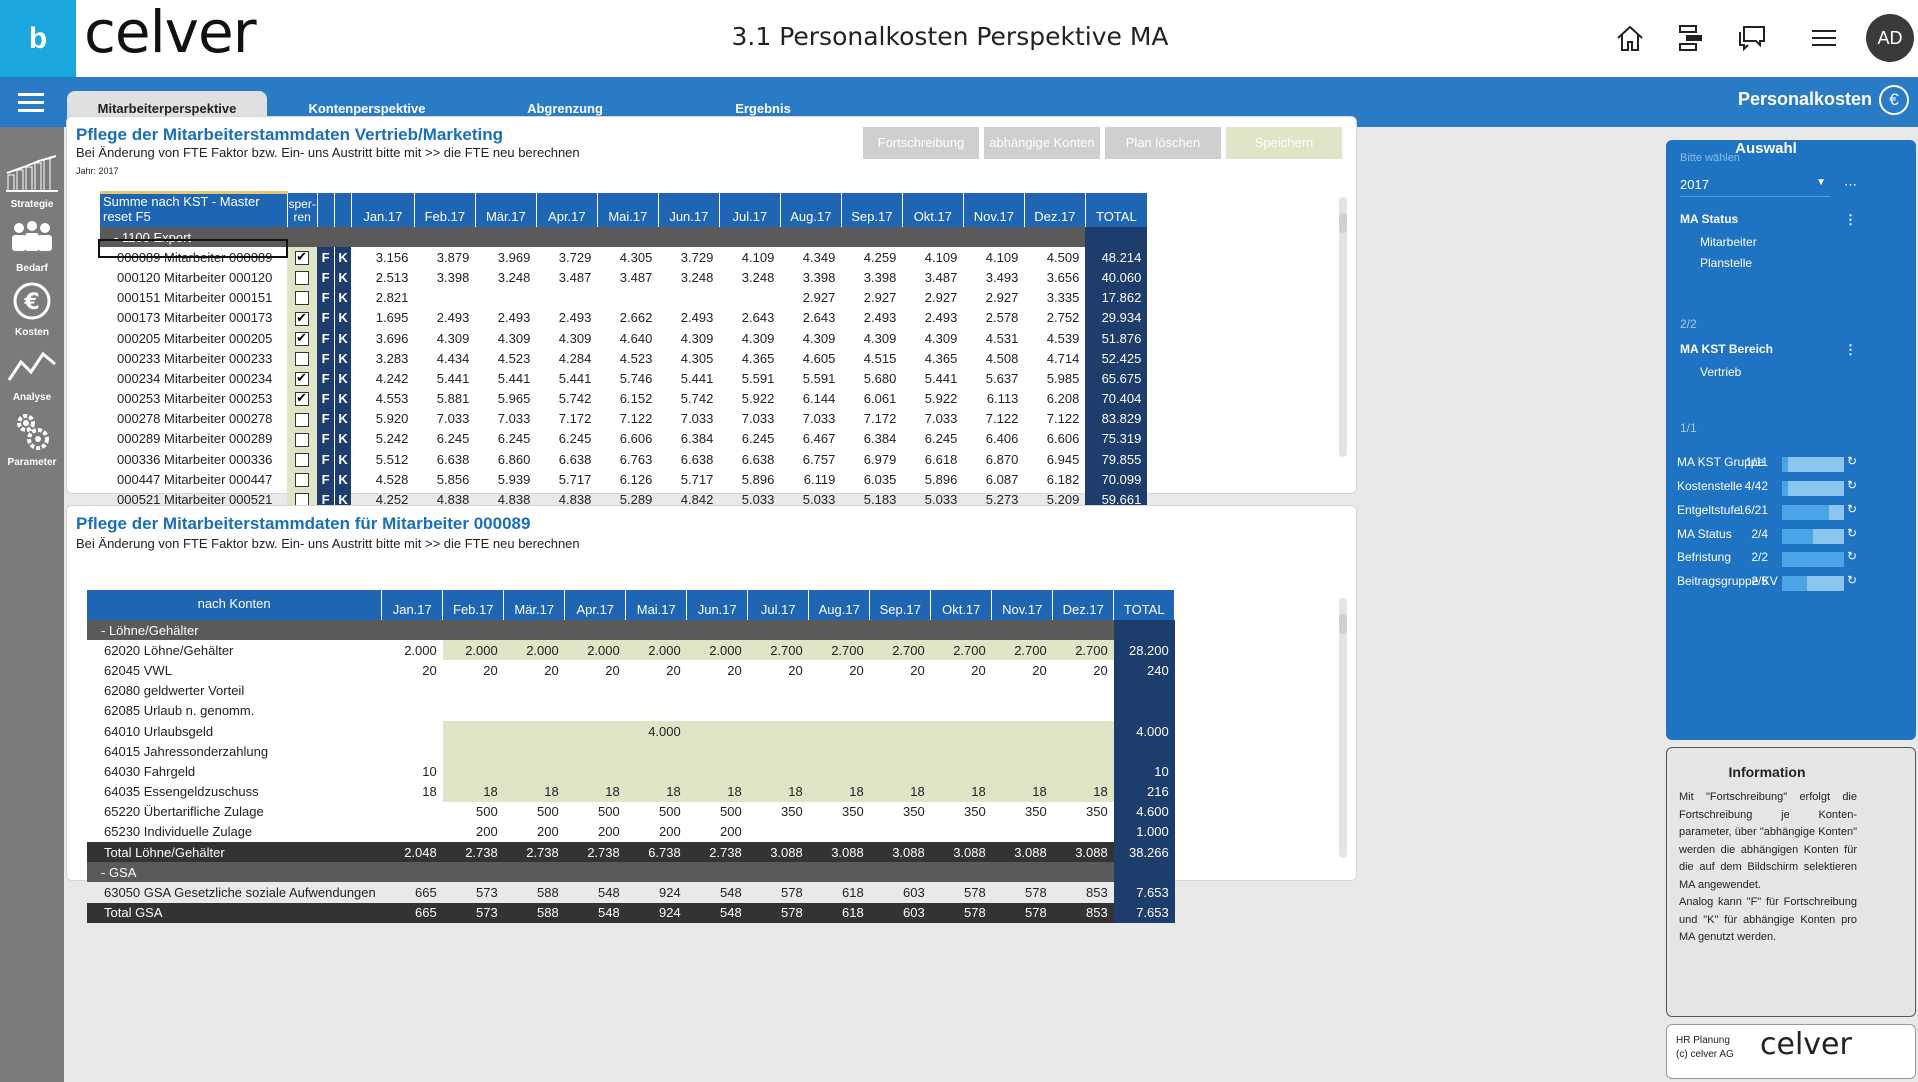 Image resolution: width=1918 pixels, height=1082 pixels. Describe the element at coordinates (595, 650) in the screenshot. I see `value-cell: 2.000` at that location.